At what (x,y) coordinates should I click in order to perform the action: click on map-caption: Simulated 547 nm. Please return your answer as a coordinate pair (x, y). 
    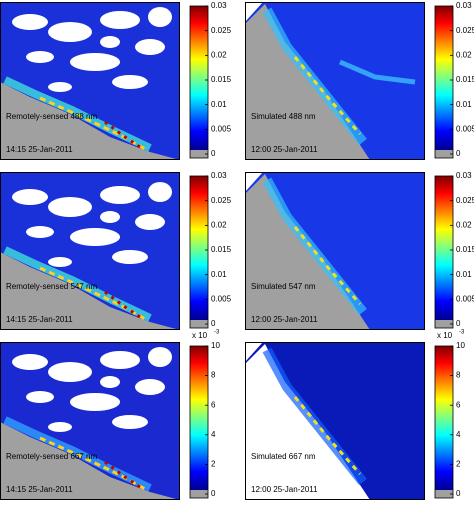
    Looking at the image, I should click on (283, 286).